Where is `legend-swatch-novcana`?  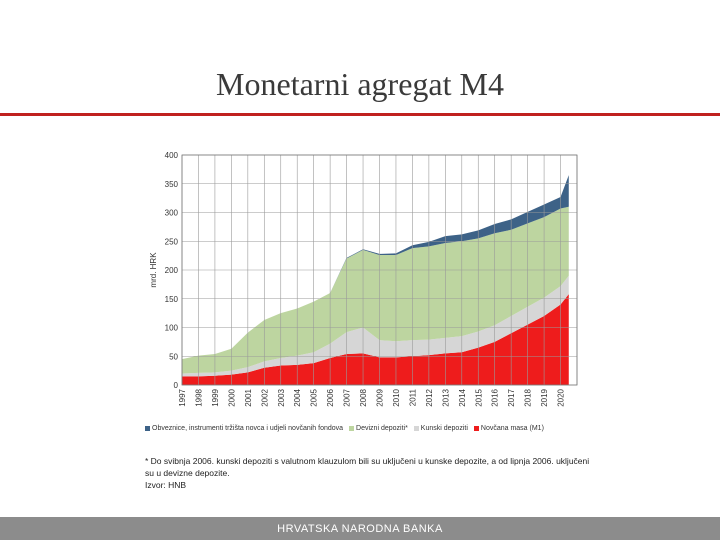 legend-swatch-novcana is located at coordinates (476, 428).